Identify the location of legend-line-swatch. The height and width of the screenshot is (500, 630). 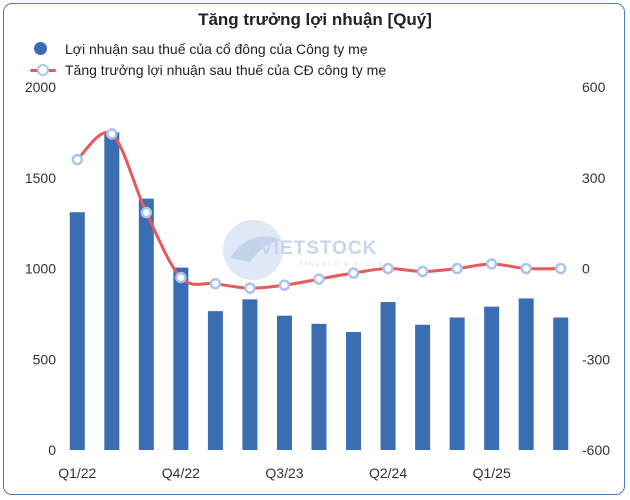
(43, 70).